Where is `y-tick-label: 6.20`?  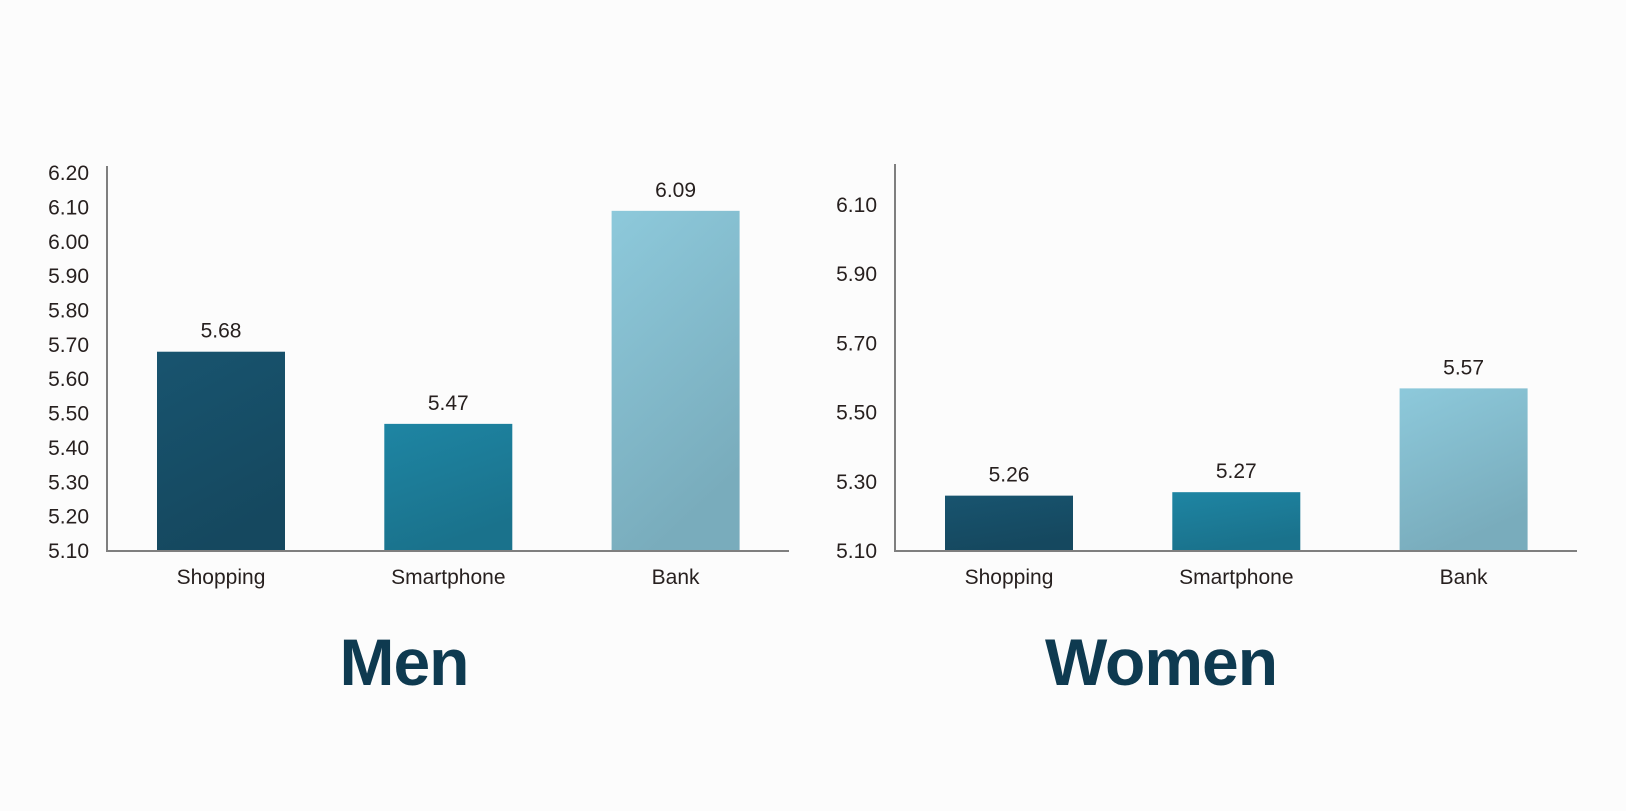 y-tick-label: 6.20 is located at coordinates (68, 173).